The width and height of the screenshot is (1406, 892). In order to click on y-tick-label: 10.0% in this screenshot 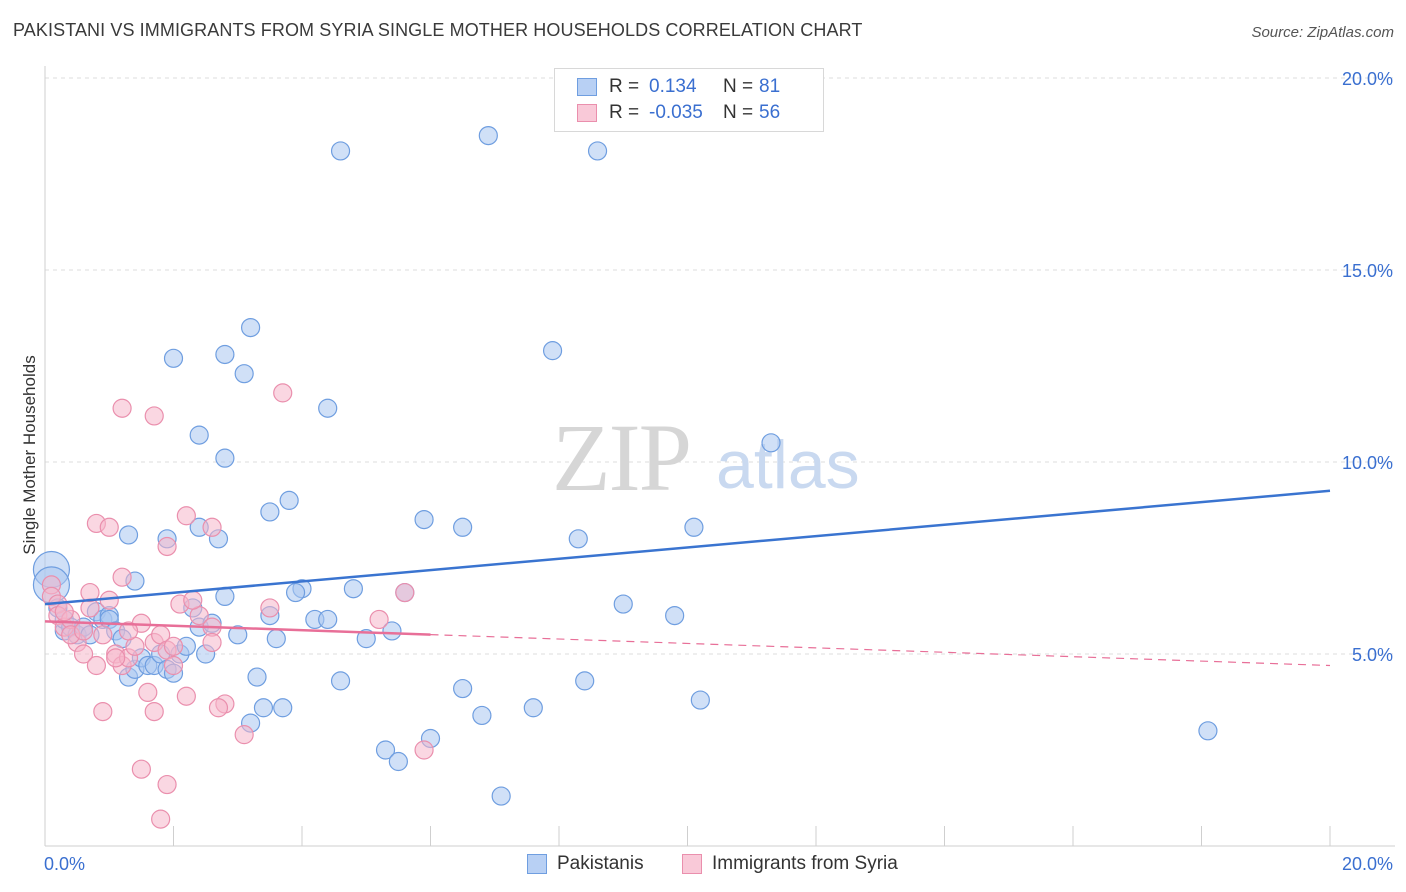, I will do `click(1367, 463)`.